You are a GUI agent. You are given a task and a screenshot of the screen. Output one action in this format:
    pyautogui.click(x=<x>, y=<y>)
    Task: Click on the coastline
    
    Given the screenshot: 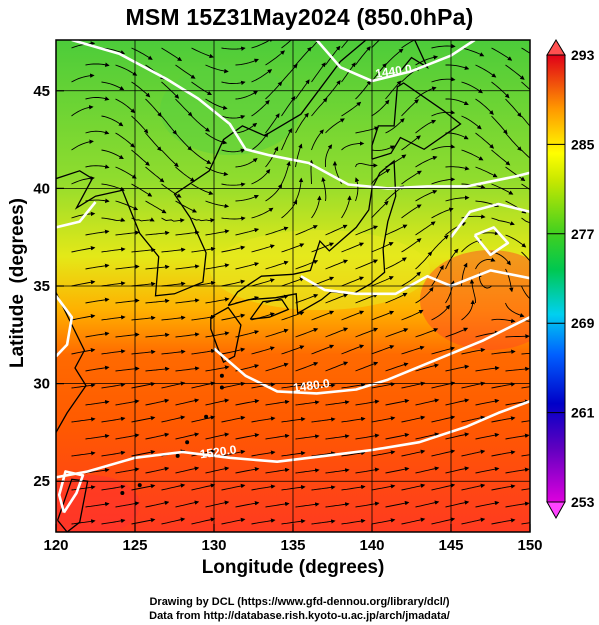 What is the action you would take?
    pyautogui.click(x=269, y=309)
    